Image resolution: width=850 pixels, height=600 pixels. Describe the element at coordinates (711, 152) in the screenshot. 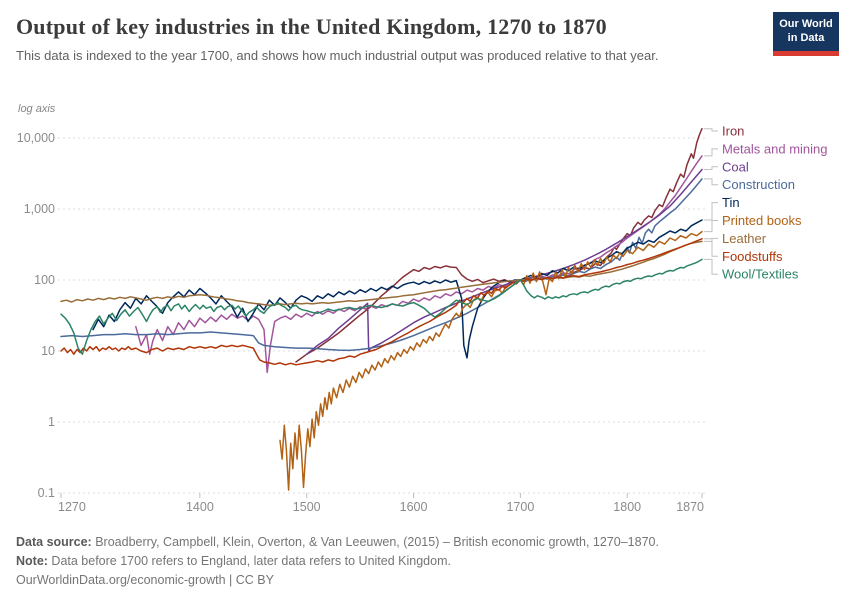

I see `legend-connector-metals-and-mining` at that location.